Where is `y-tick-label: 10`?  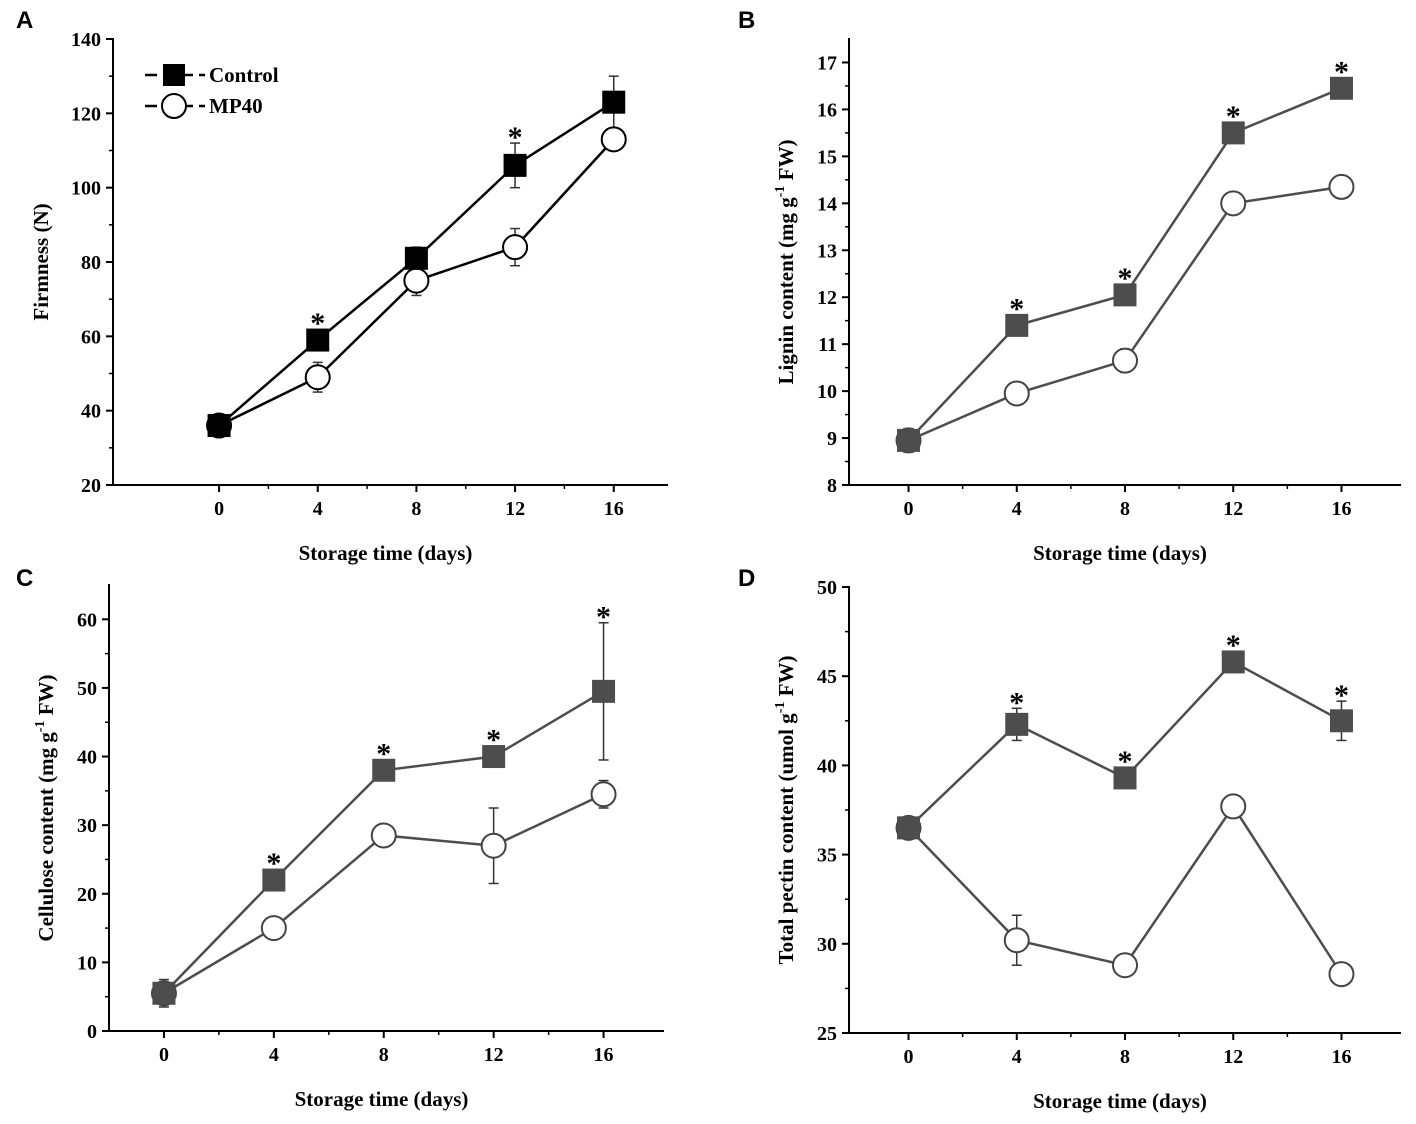
y-tick-label: 10 is located at coordinates (87, 963).